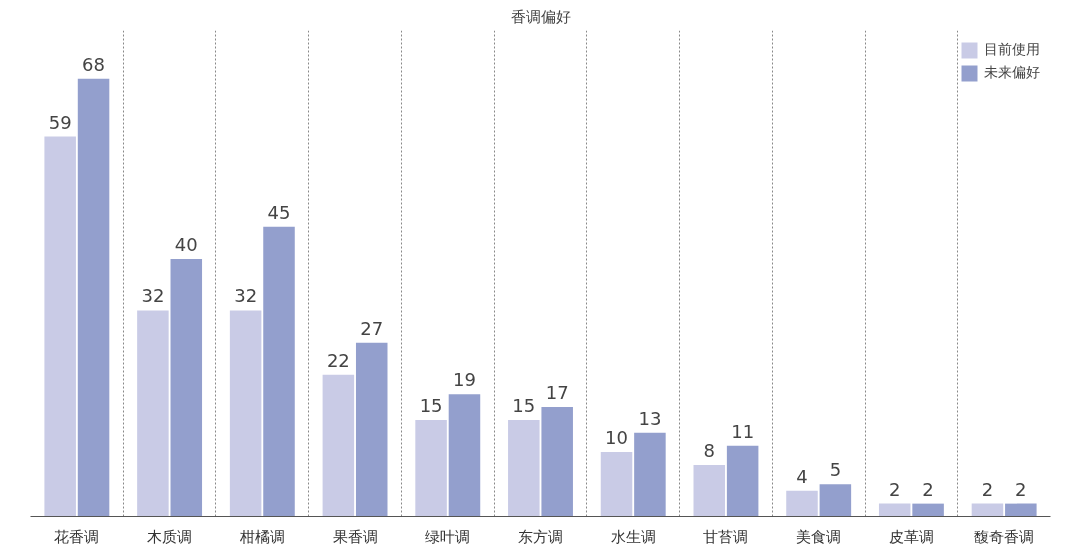 Image resolution: width=1080 pixels, height=548 pixels. I want to click on legend-label: 目前使用, so click(1012, 50).